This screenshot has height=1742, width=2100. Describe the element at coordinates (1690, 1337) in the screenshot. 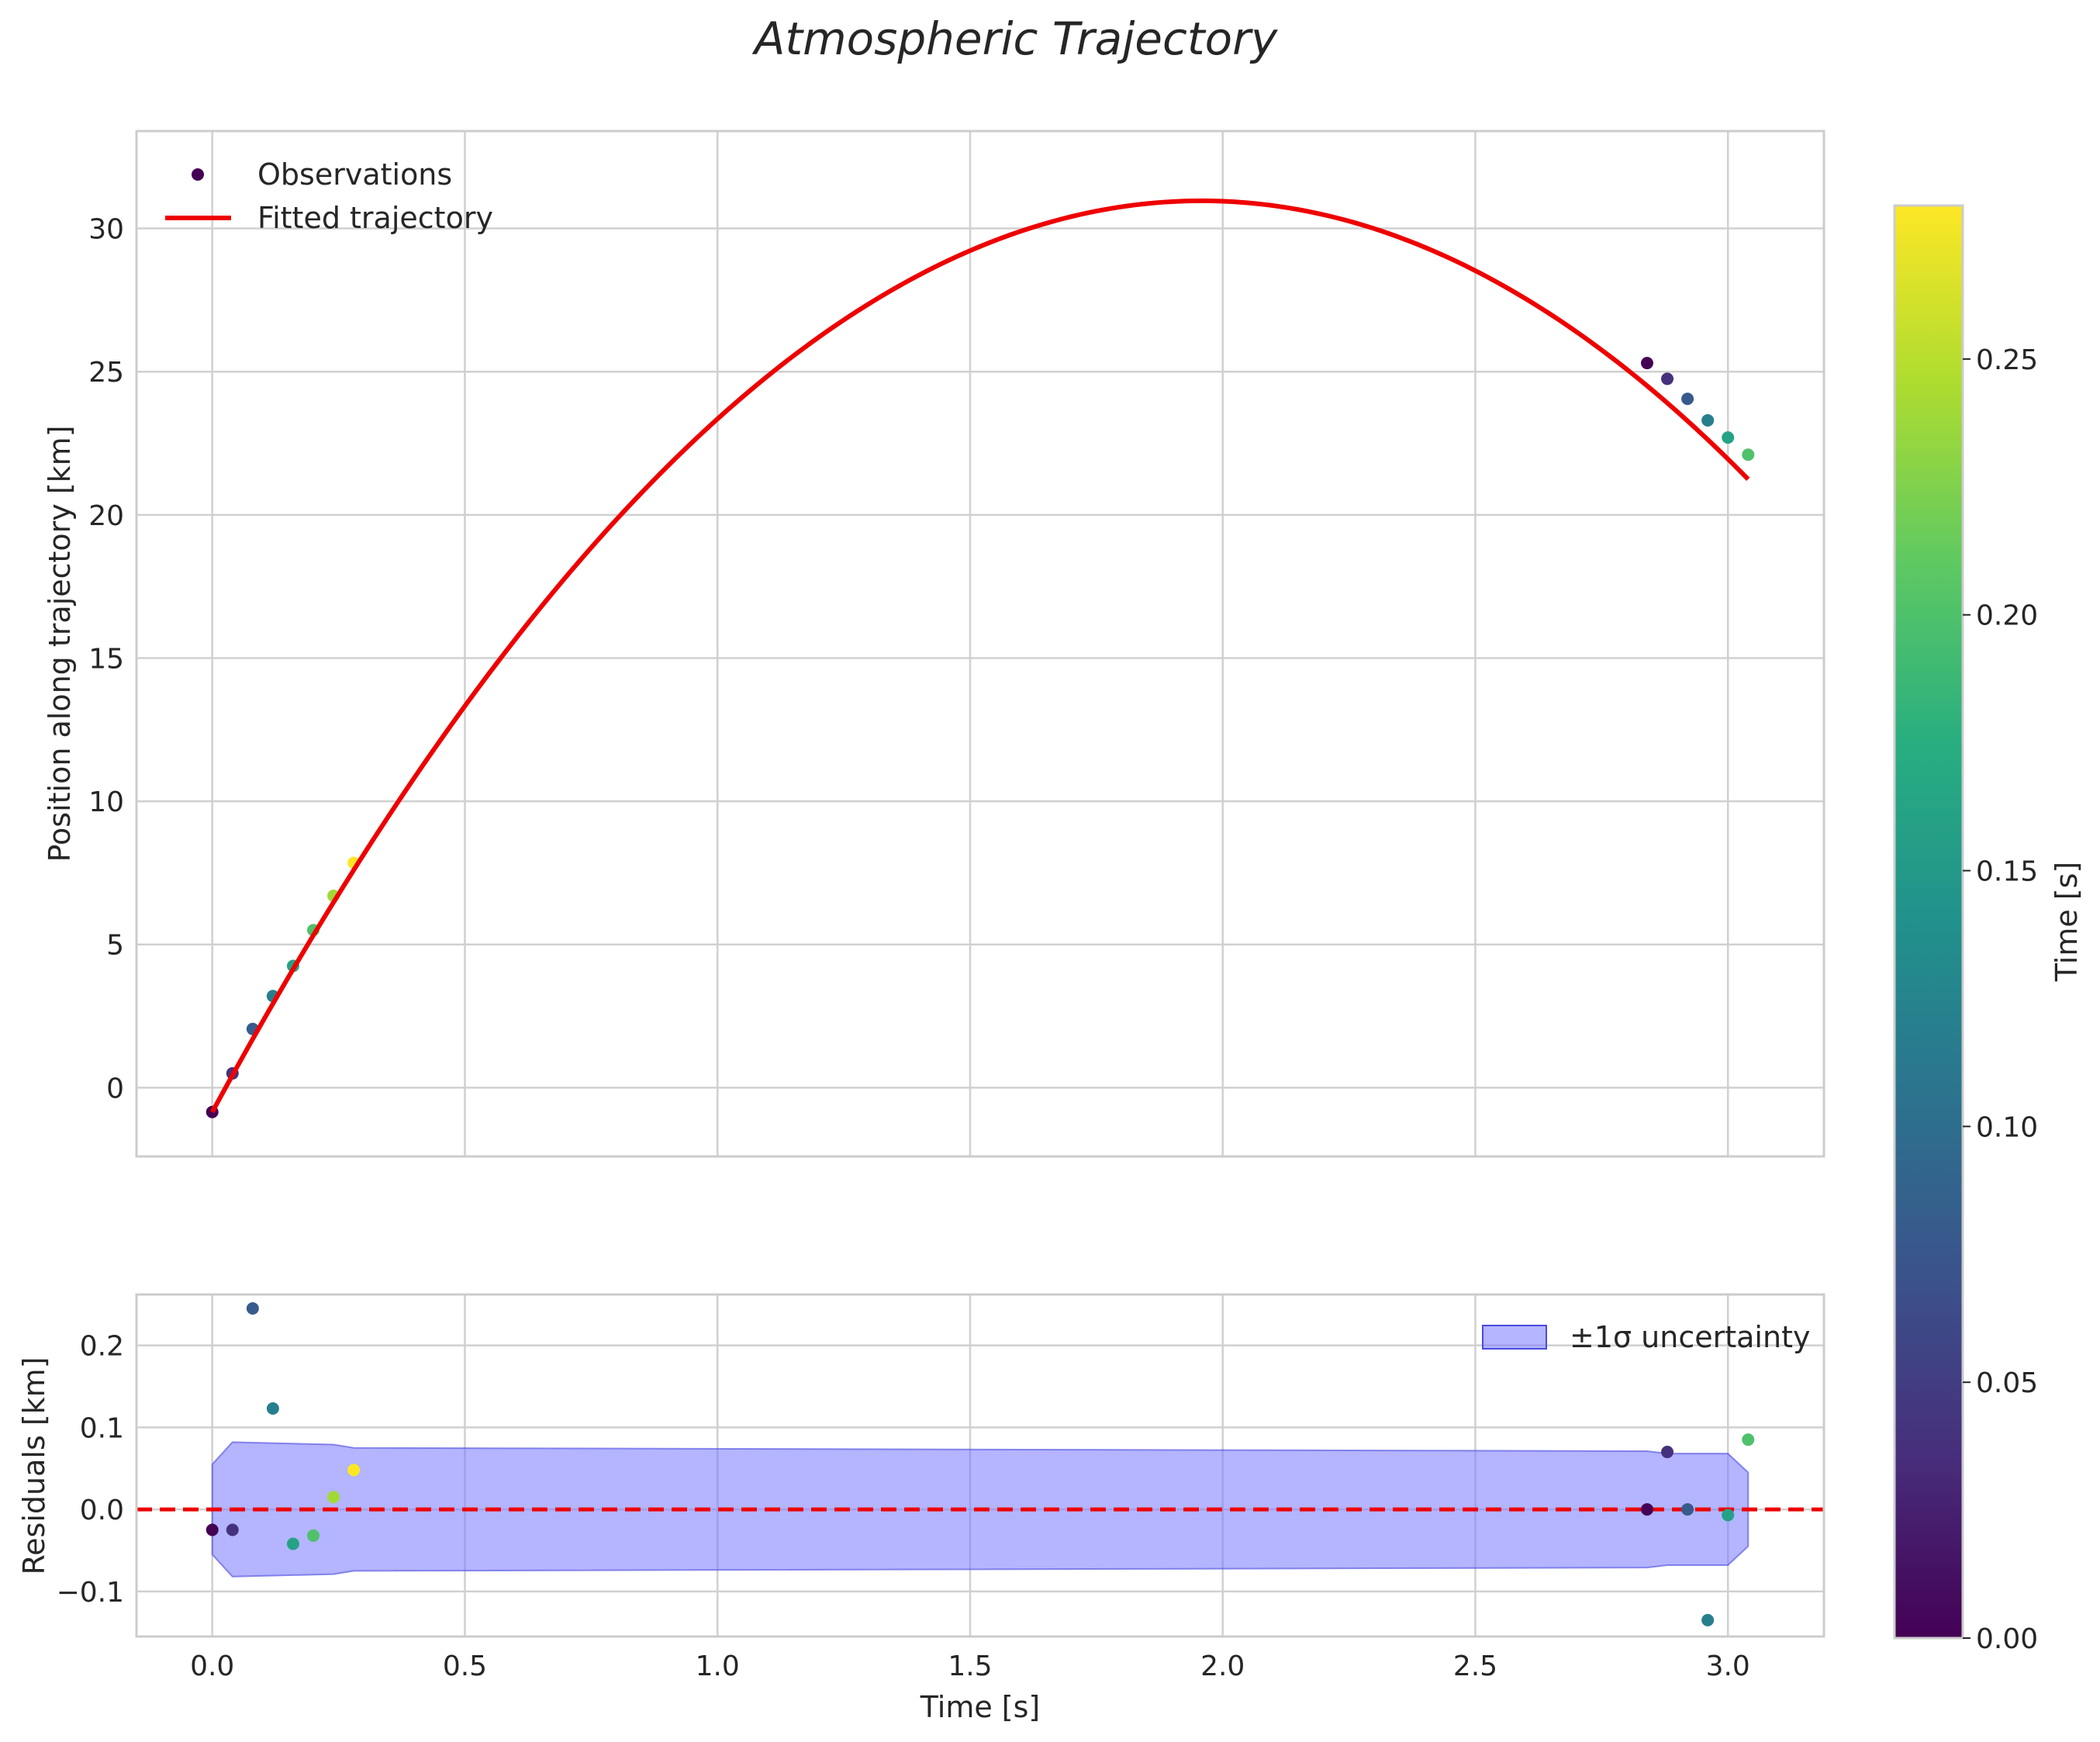

I see `legend-band-label: ±1σ uncertainty` at that location.